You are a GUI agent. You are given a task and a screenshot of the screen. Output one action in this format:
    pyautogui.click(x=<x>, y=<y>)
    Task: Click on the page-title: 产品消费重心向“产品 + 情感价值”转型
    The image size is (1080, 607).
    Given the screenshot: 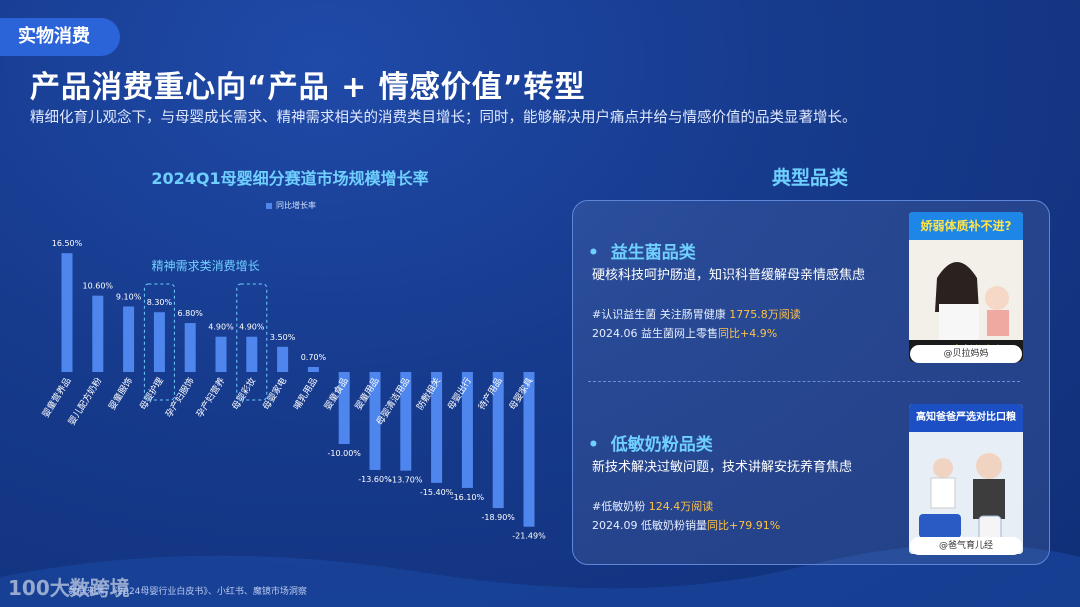 What is the action you would take?
    pyautogui.click(x=308, y=87)
    